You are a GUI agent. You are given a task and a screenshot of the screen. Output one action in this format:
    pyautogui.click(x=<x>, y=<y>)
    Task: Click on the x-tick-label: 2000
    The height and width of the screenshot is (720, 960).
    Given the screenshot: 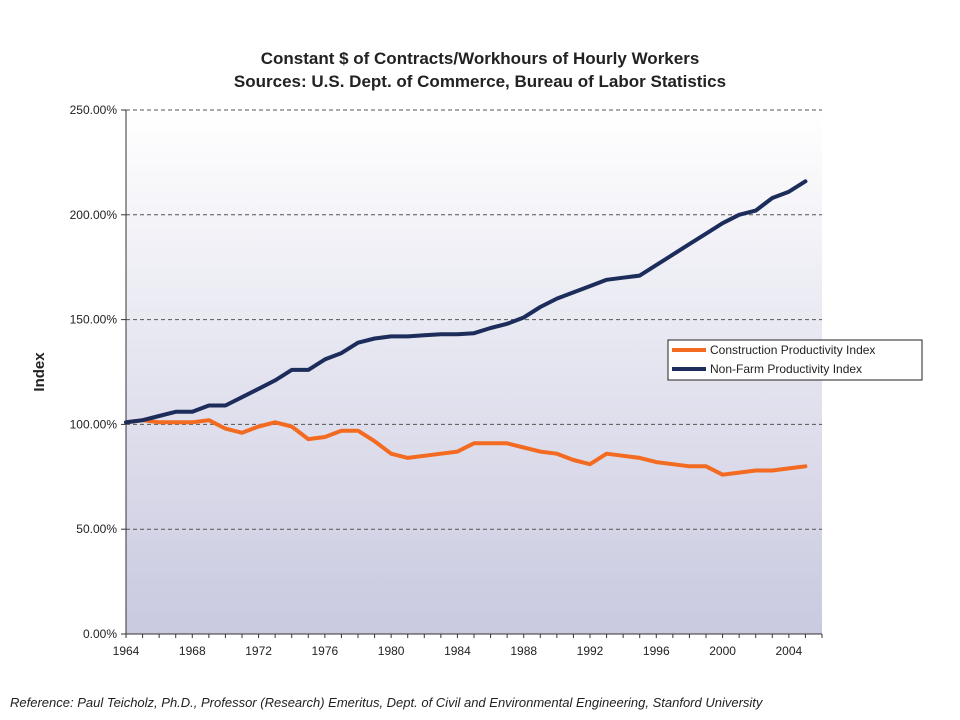 What is the action you would take?
    pyautogui.click(x=722, y=651)
    